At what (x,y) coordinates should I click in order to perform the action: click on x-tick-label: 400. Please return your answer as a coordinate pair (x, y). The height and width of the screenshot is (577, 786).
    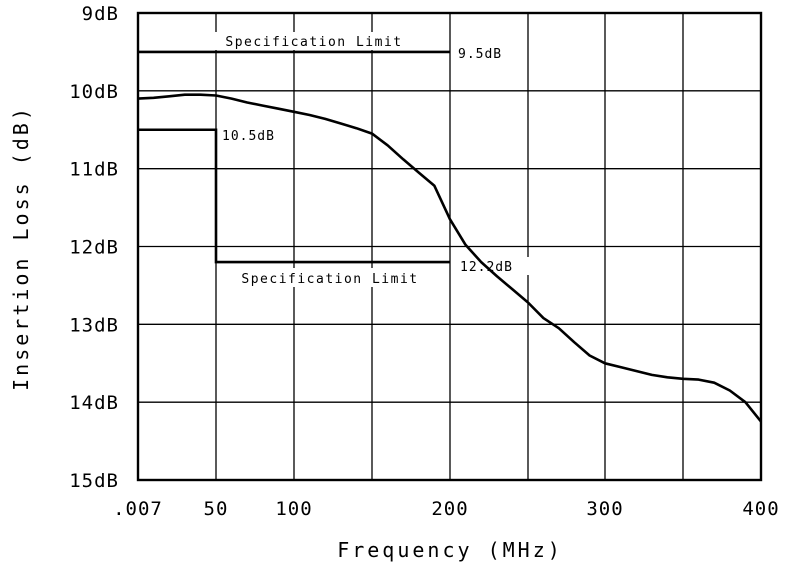
    Looking at the image, I should click on (760, 509).